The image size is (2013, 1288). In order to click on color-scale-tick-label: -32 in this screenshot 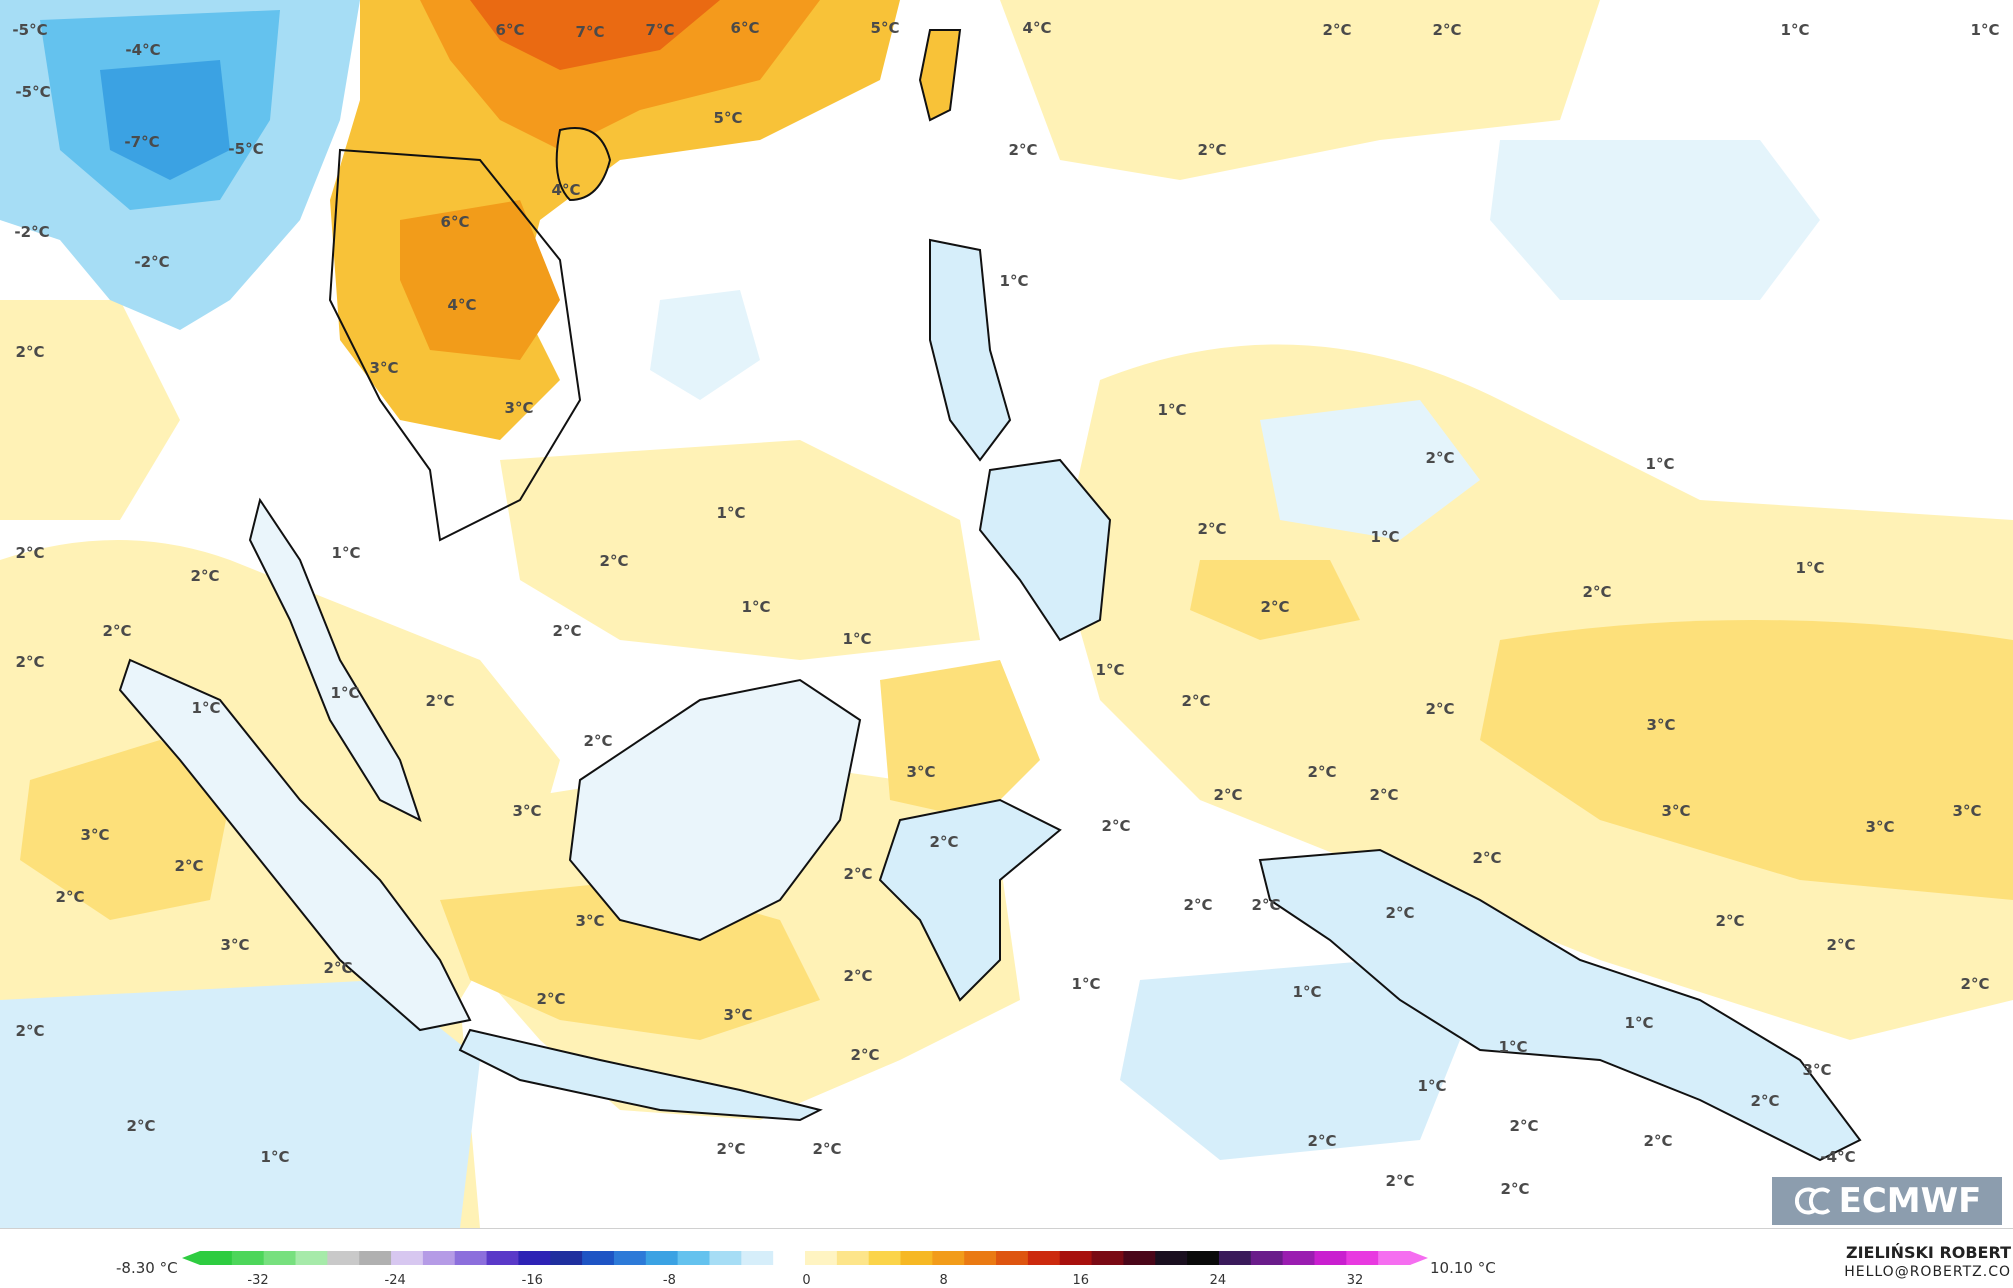, I will do `click(257, 1280)`.